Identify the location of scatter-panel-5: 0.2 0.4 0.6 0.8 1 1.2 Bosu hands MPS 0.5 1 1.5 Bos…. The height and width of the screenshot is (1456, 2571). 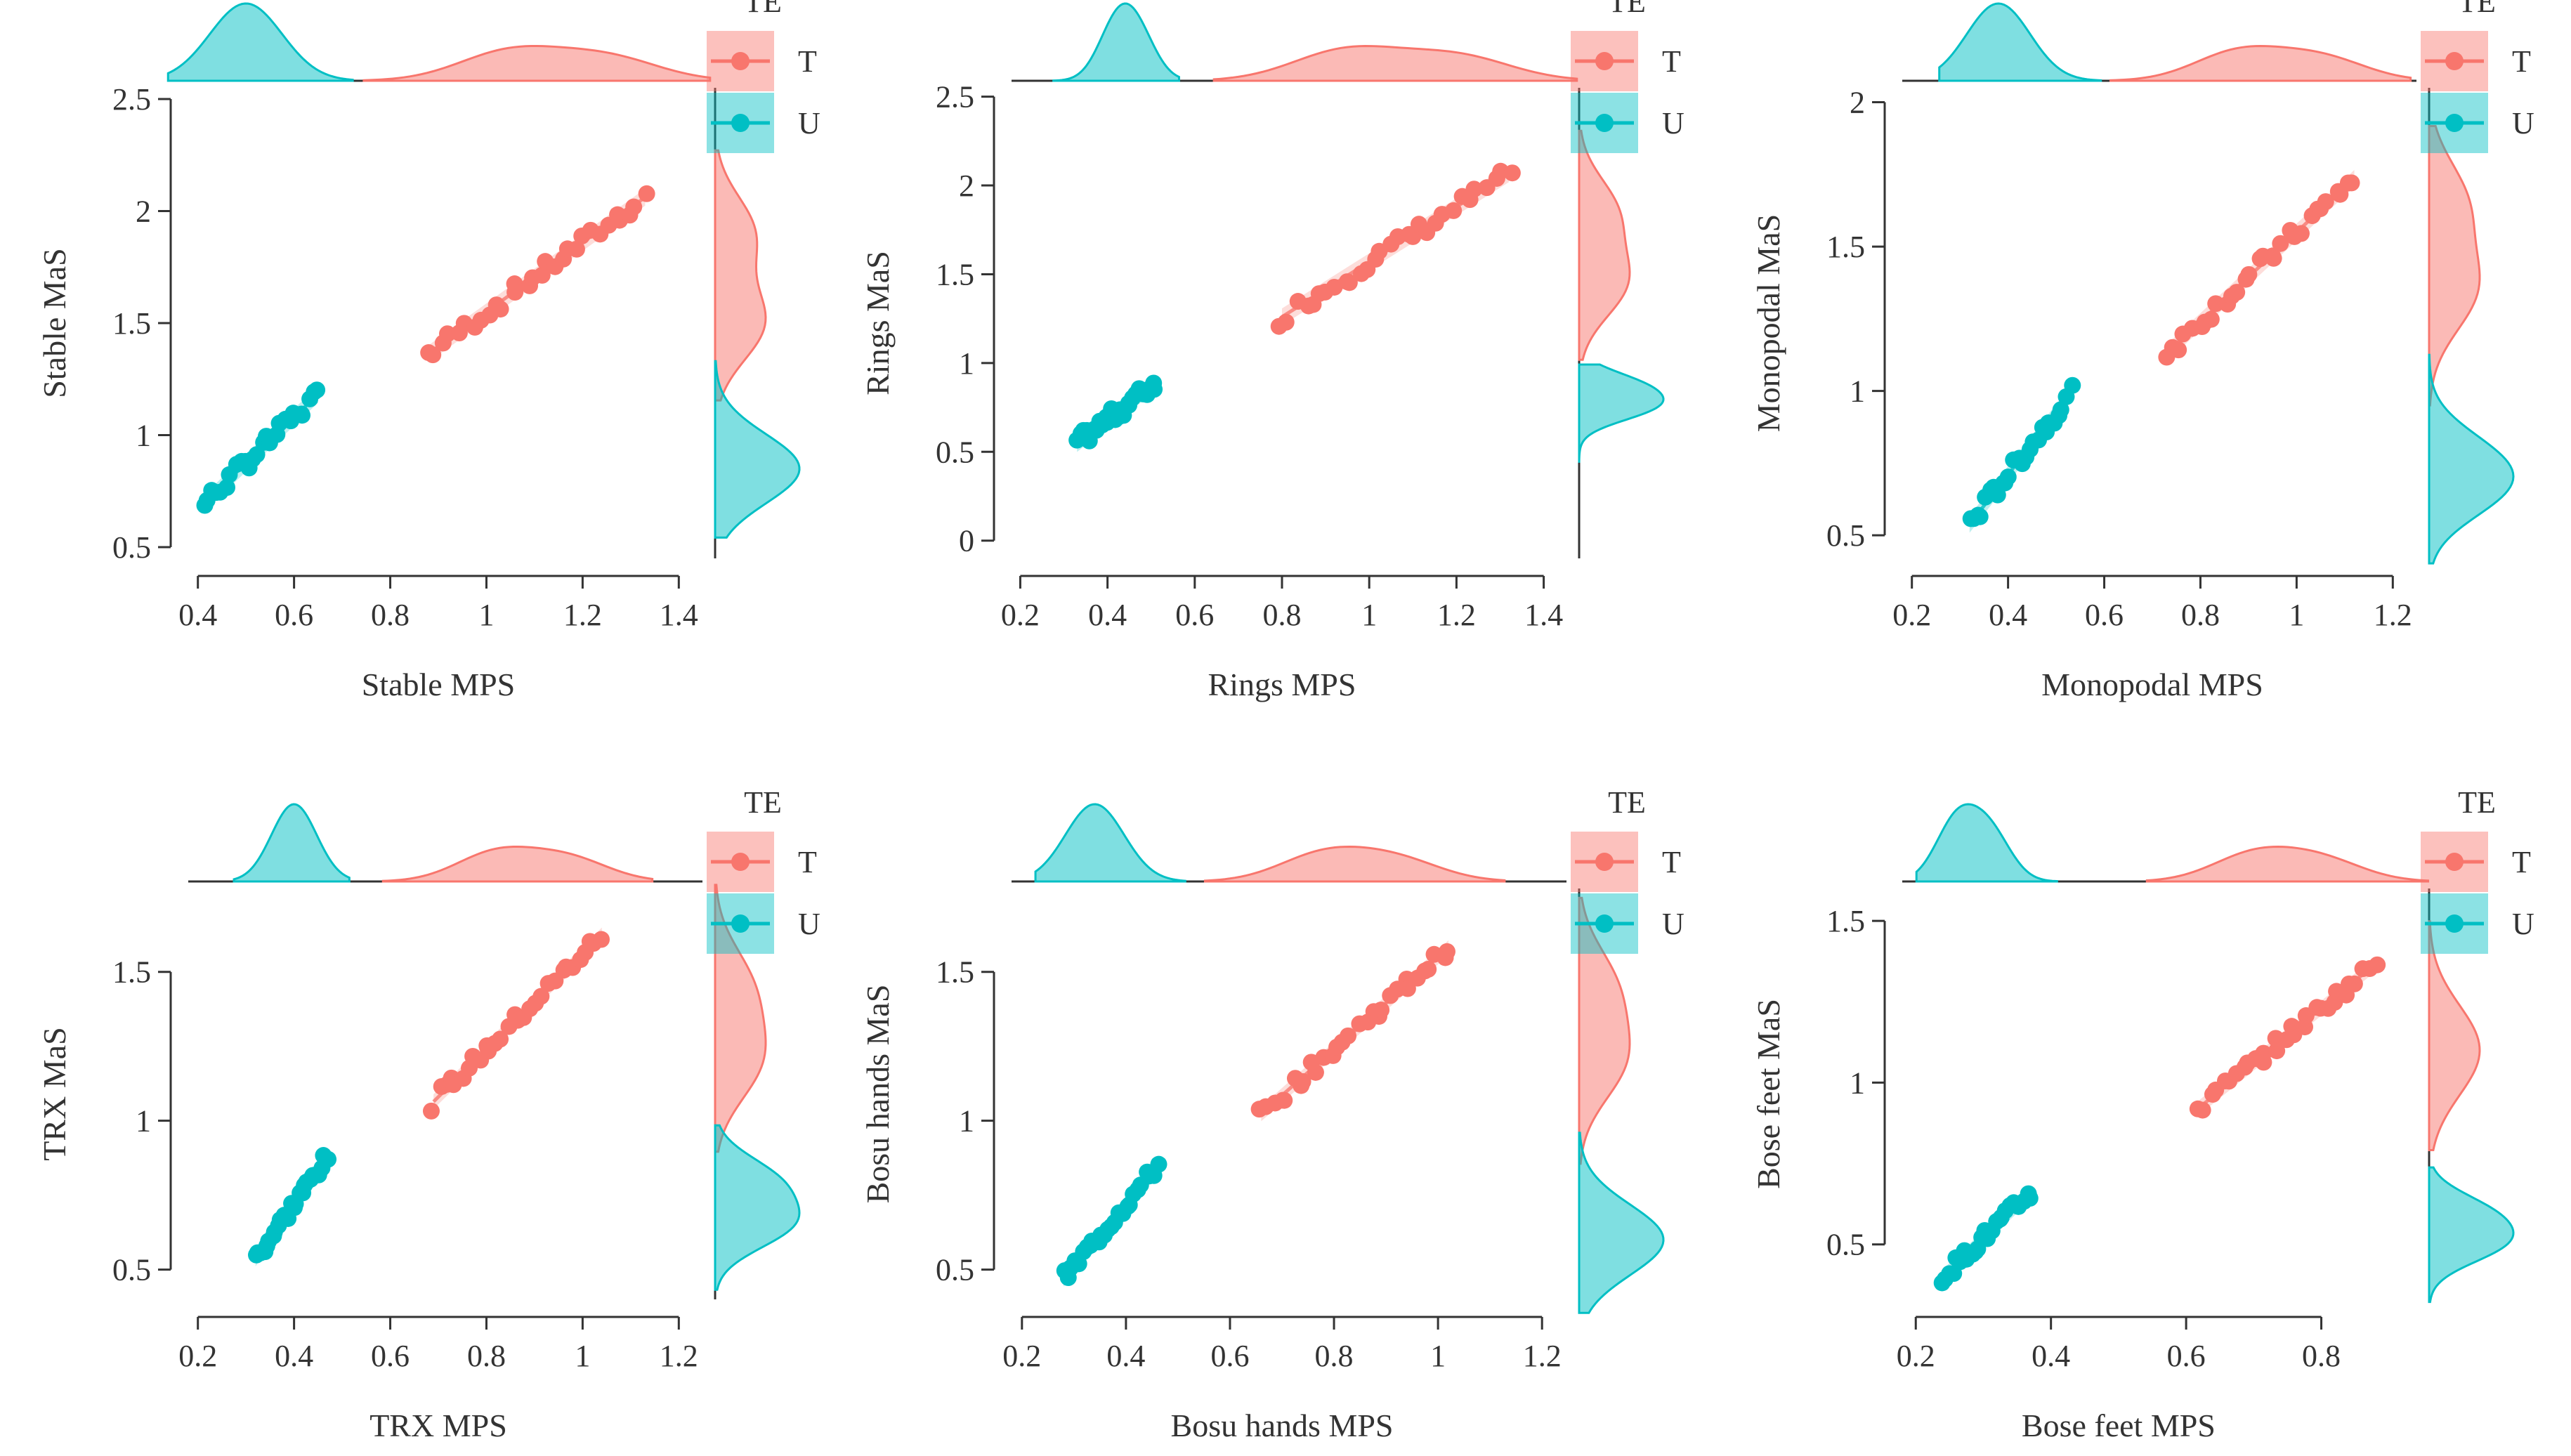
(1272, 1114).